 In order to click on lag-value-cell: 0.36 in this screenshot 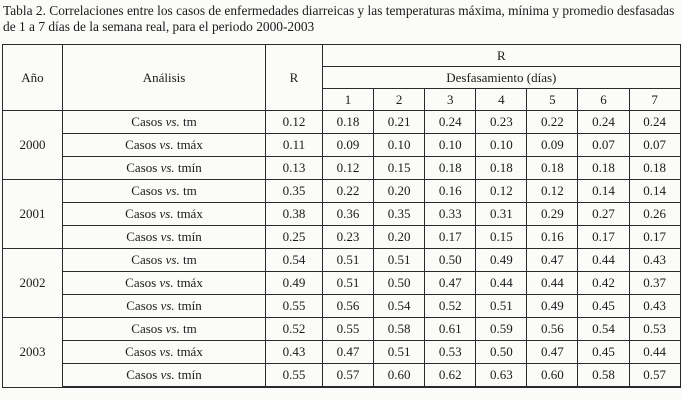, I will do `click(348, 214)`.